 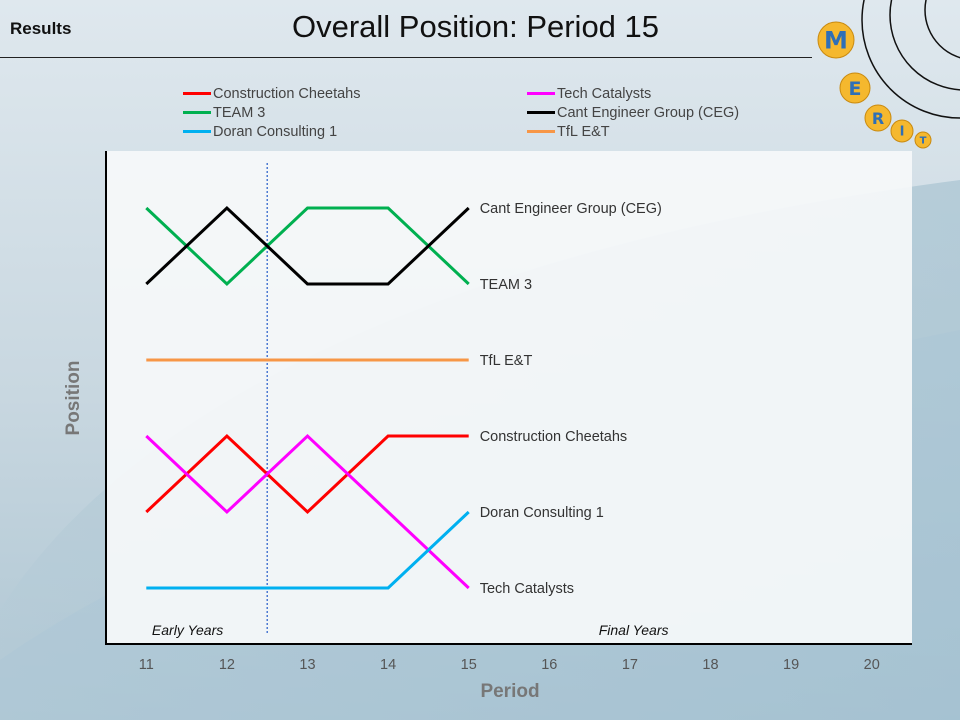 What do you see at coordinates (506, 285) in the screenshot?
I see `end-label-team-3: TEAM 3` at bounding box center [506, 285].